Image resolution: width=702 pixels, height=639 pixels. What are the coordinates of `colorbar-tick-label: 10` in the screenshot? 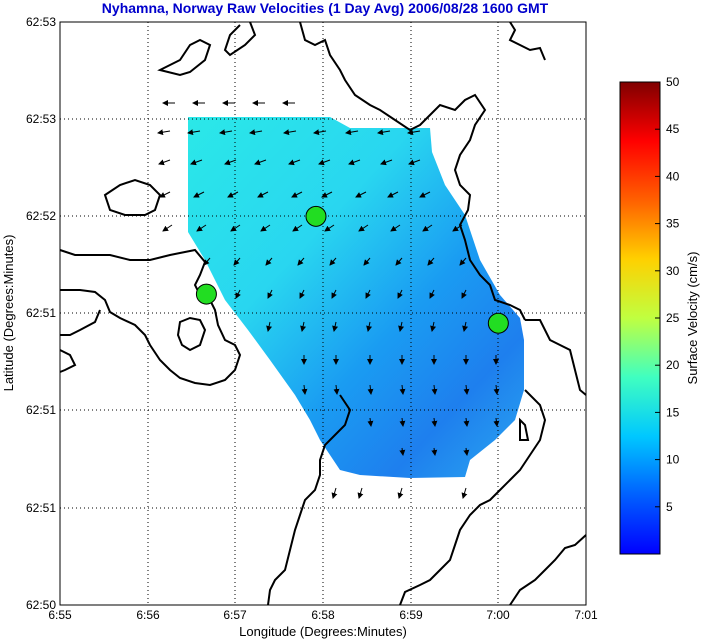 It's located at (673, 460).